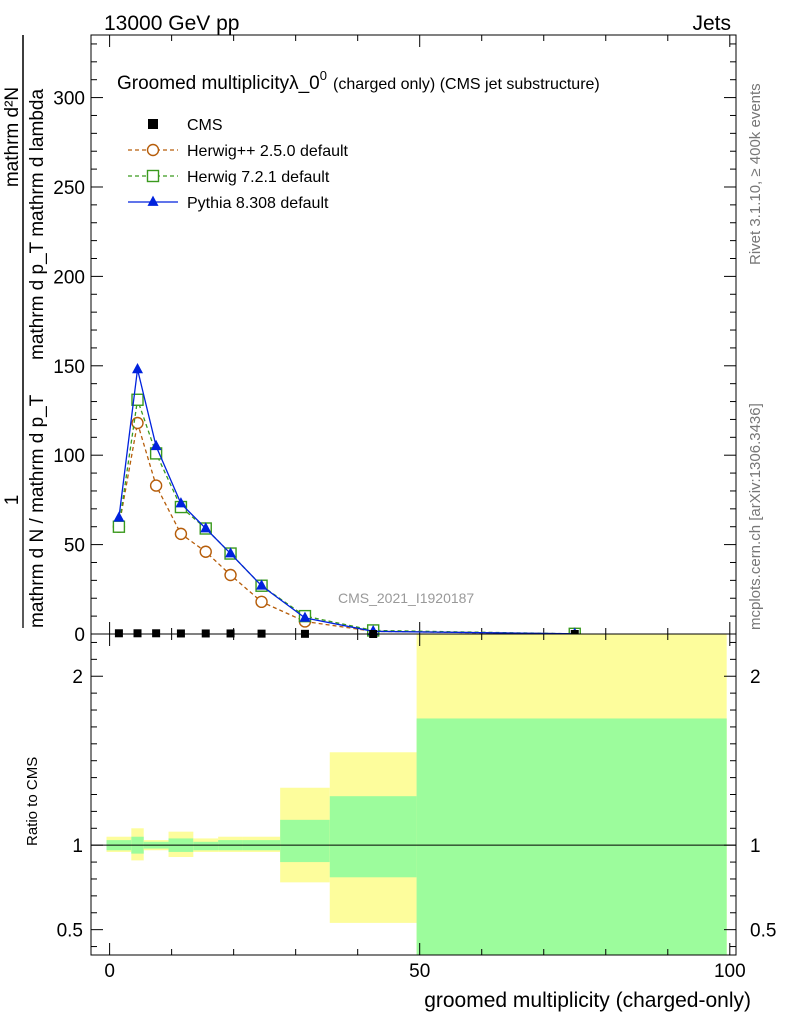 The height and width of the screenshot is (1024, 786). What do you see at coordinates (77, 677) in the screenshot?
I see `ratio-y-tick-label: 2` at bounding box center [77, 677].